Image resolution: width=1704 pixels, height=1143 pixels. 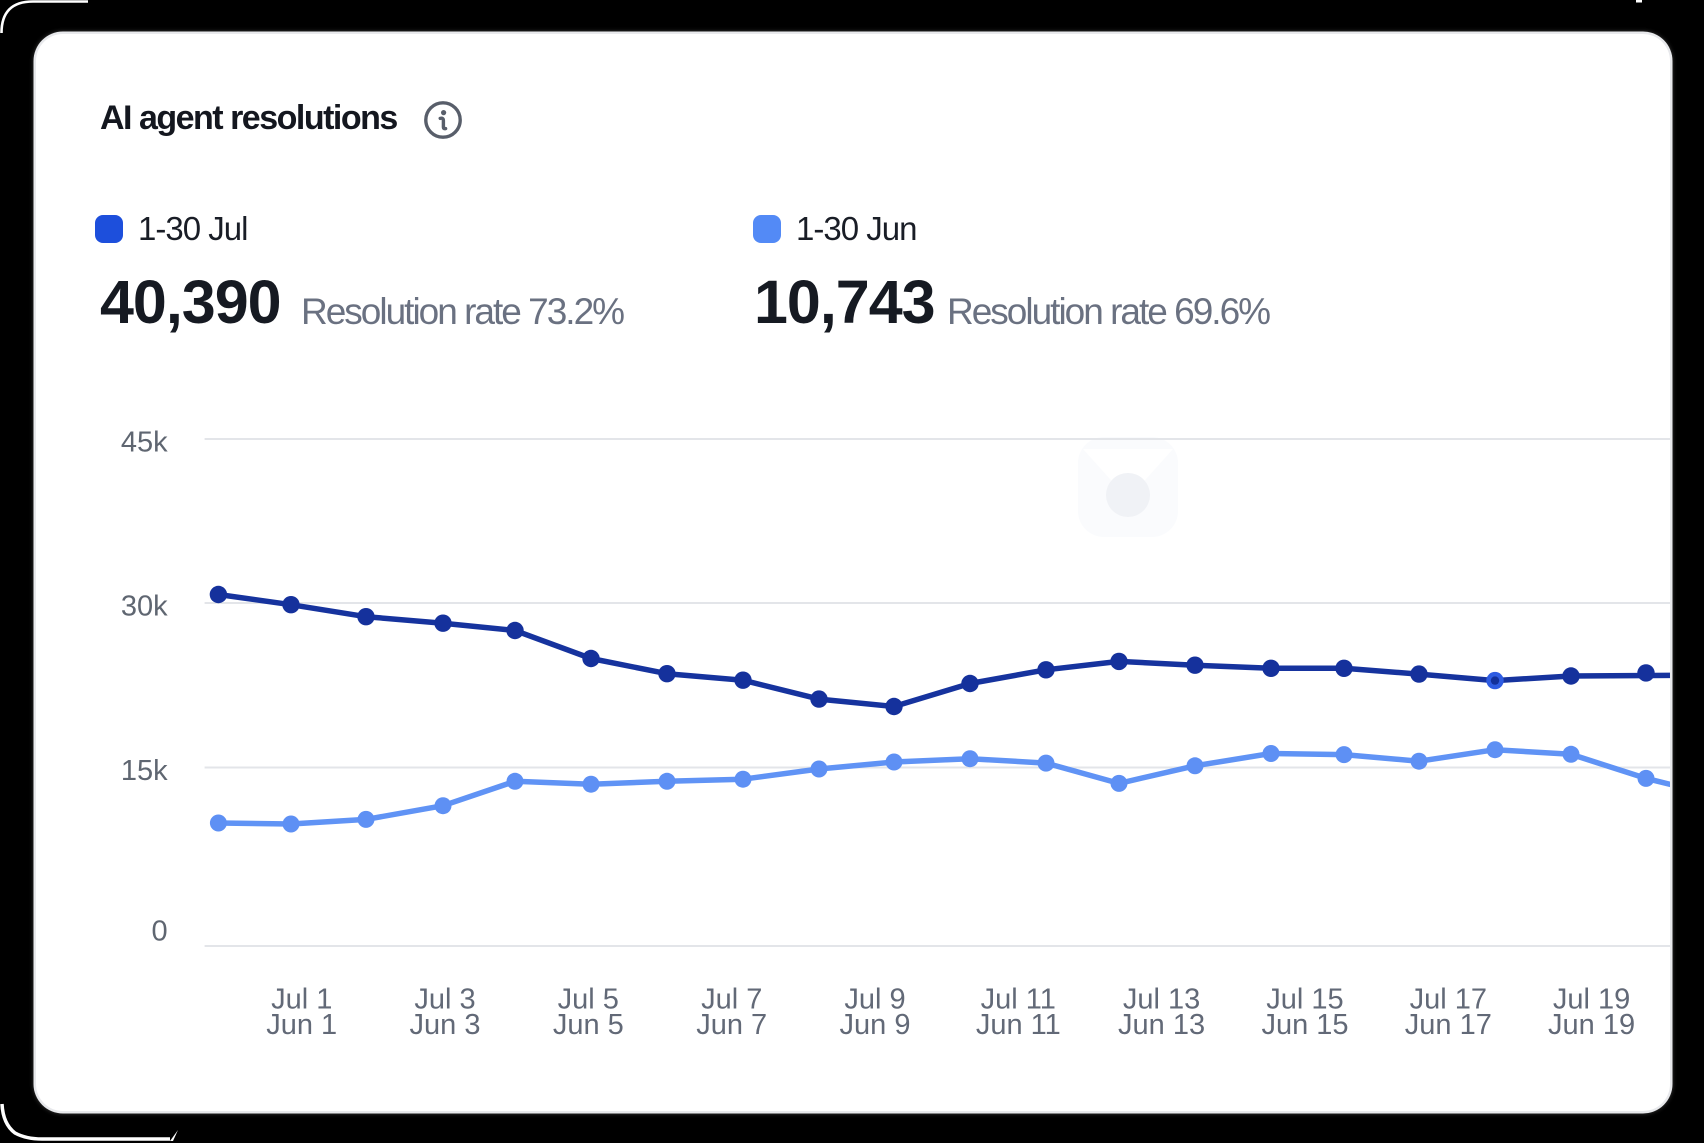 I want to click on svg-text: Jul 5, so click(x=588, y=1000).